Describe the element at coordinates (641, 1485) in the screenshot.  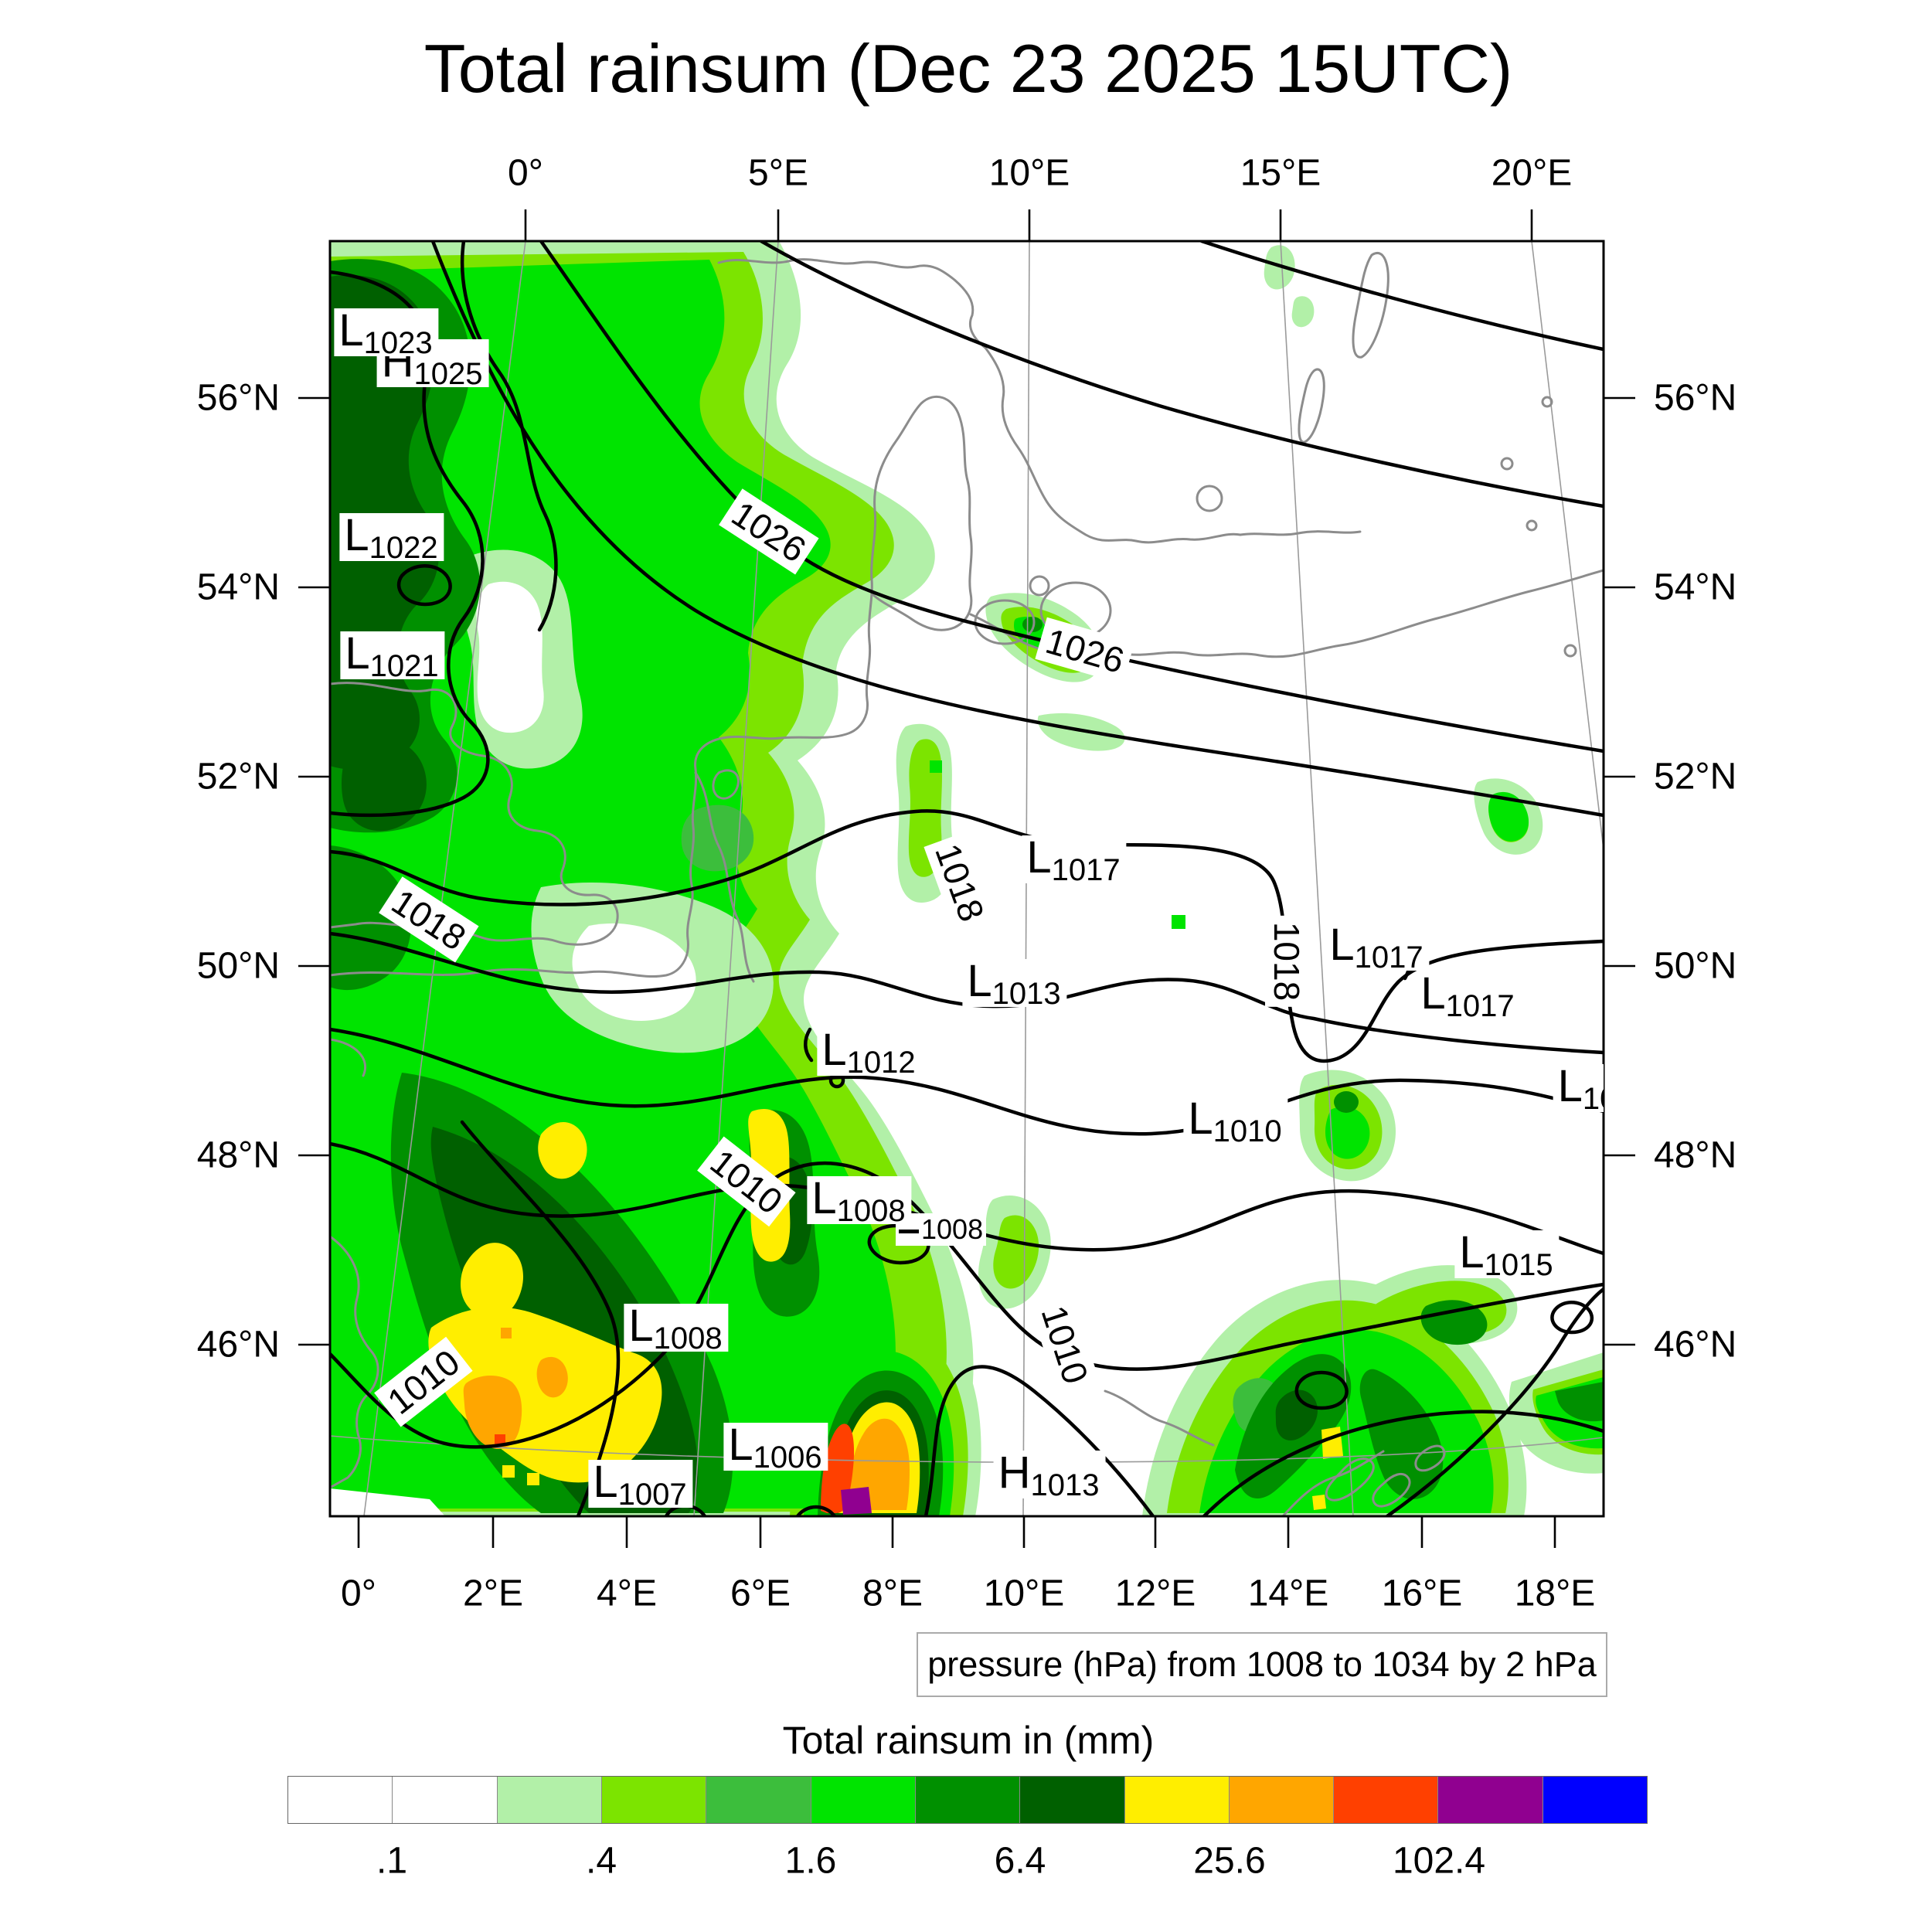
I see `low-marker: L1007` at that location.